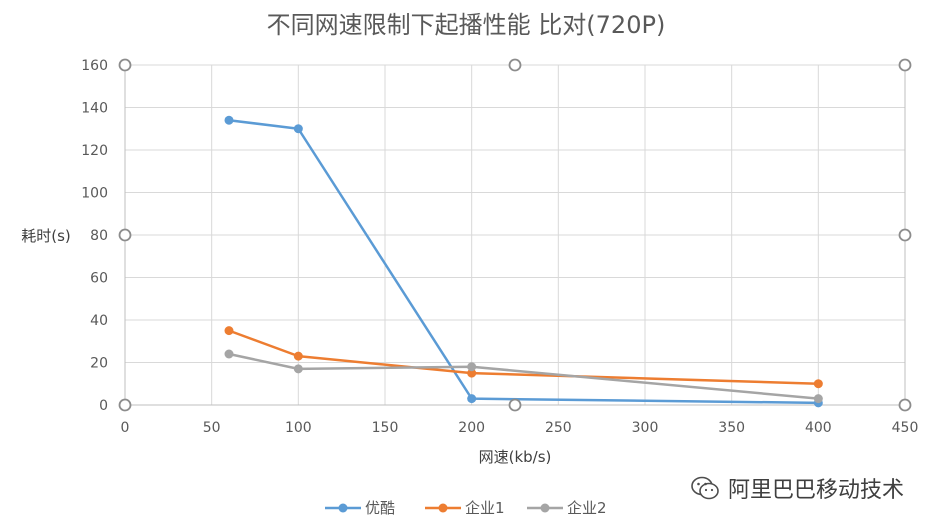 This screenshot has width=932, height=530. I want to click on y-tick-label: 0, so click(103, 406).